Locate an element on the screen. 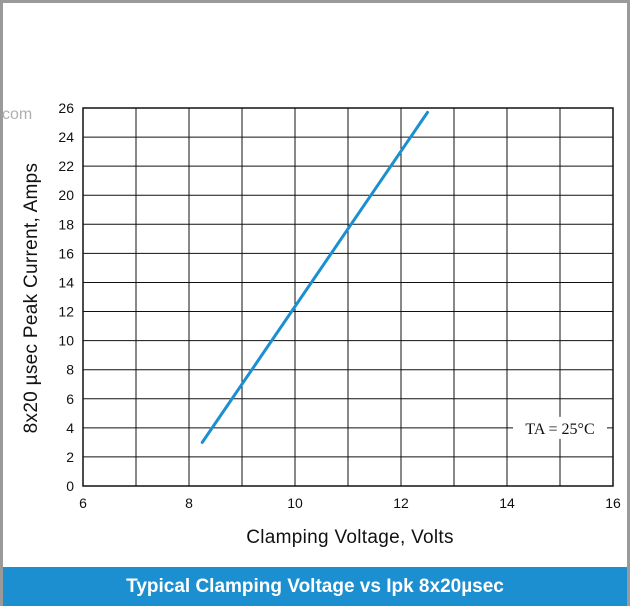 This screenshot has height=606, width=630. y-axis-label: 8x20 µsec Peak Current, Amps is located at coordinates (31, 298).